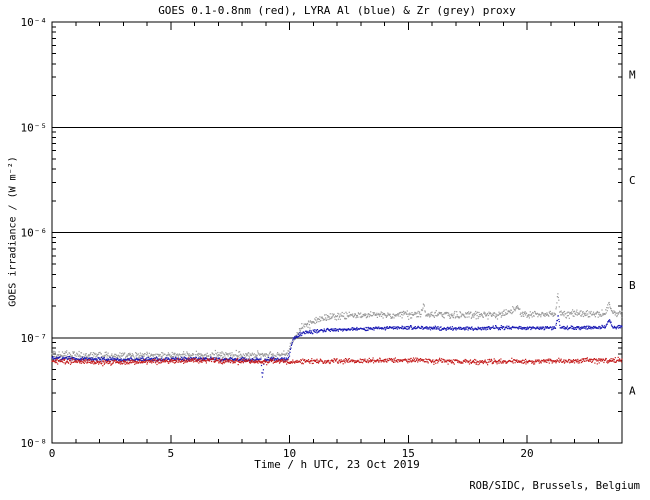  What do you see at coordinates (632, 75) in the screenshot?
I see `flare-class-label: M` at bounding box center [632, 75].